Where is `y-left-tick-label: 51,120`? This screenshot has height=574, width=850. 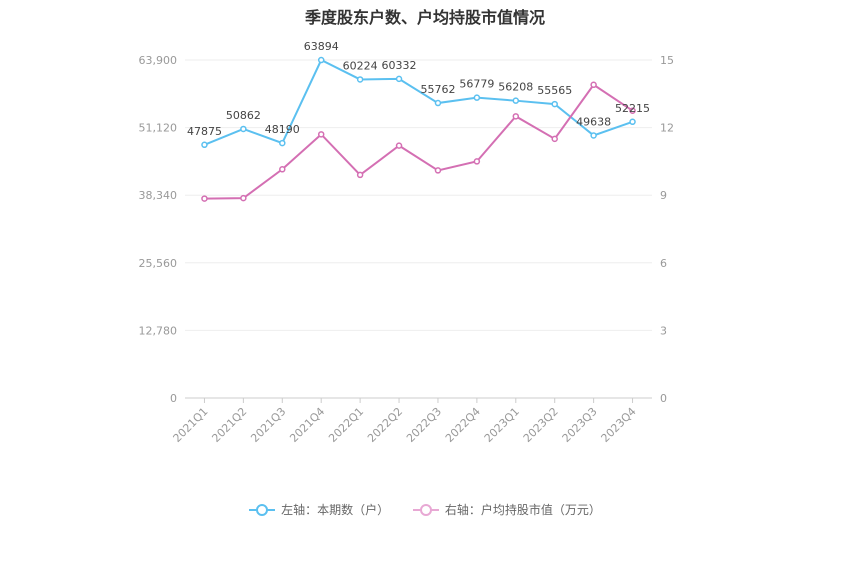 y-left-tick-label: 51,120 is located at coordinates (158, 128).